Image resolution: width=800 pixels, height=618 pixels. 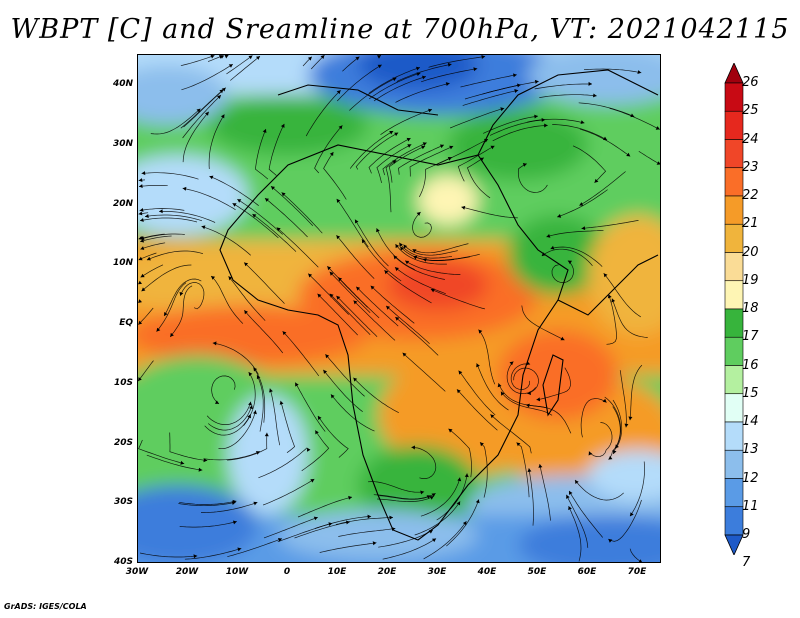 What do you see at coordinates (750, 478) in the screenshot?
I see `colorbar-label: 12` at bounding box center [750, 478].